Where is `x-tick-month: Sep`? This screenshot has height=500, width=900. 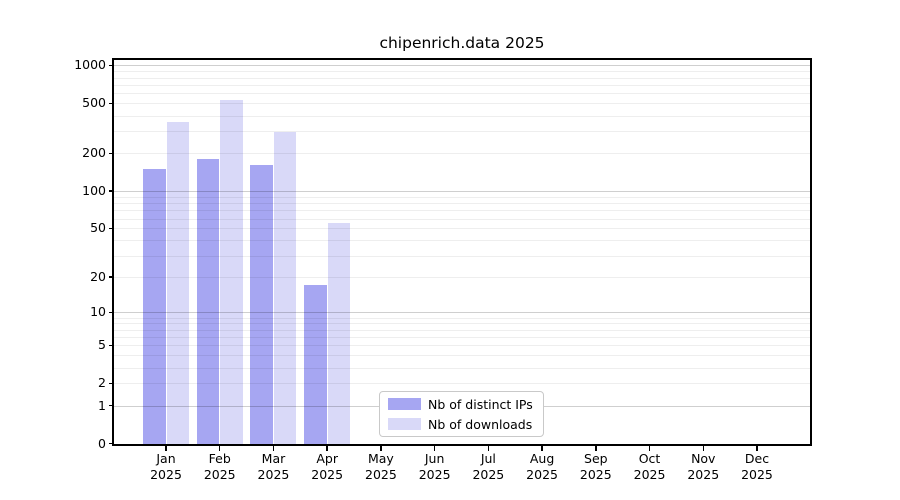 x-tick-month: Sep is located at coordinates (596, 458).